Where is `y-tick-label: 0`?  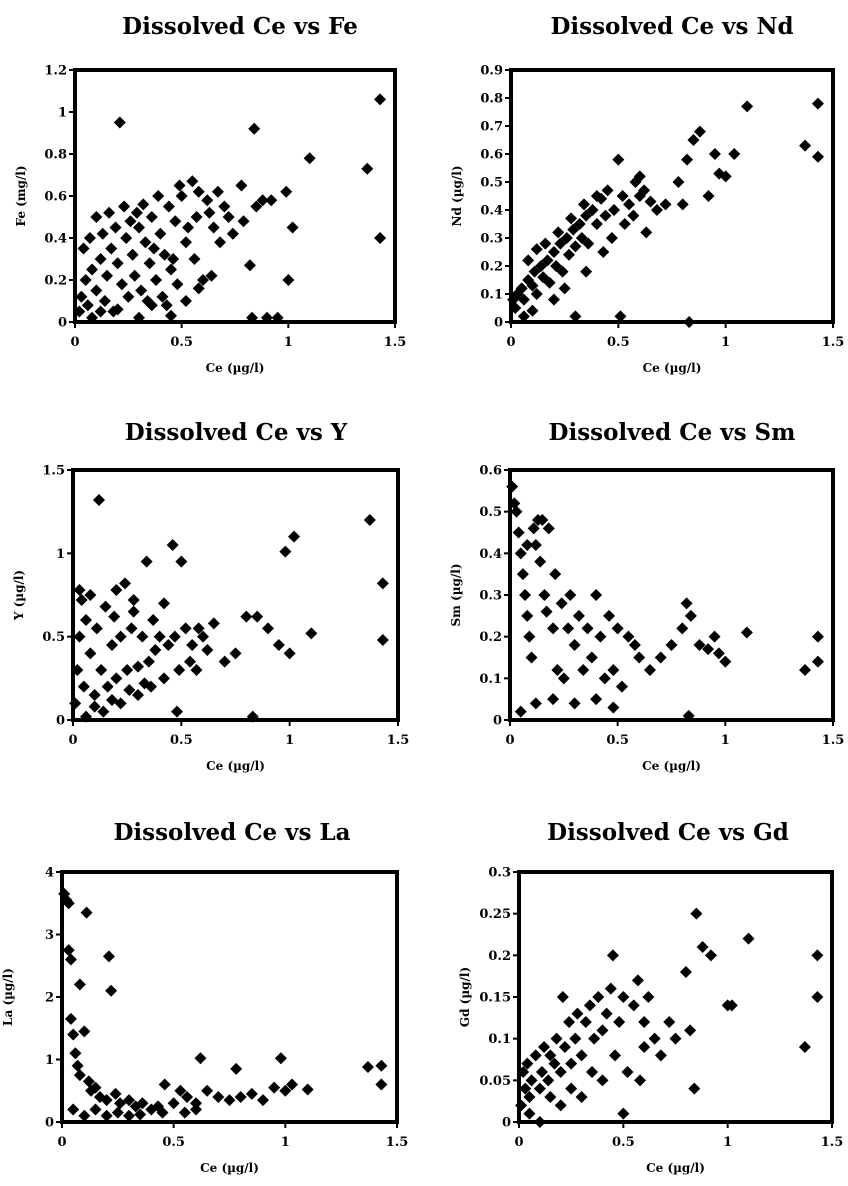 y-tick-label: 0 is located at coordinates (49, 1123).